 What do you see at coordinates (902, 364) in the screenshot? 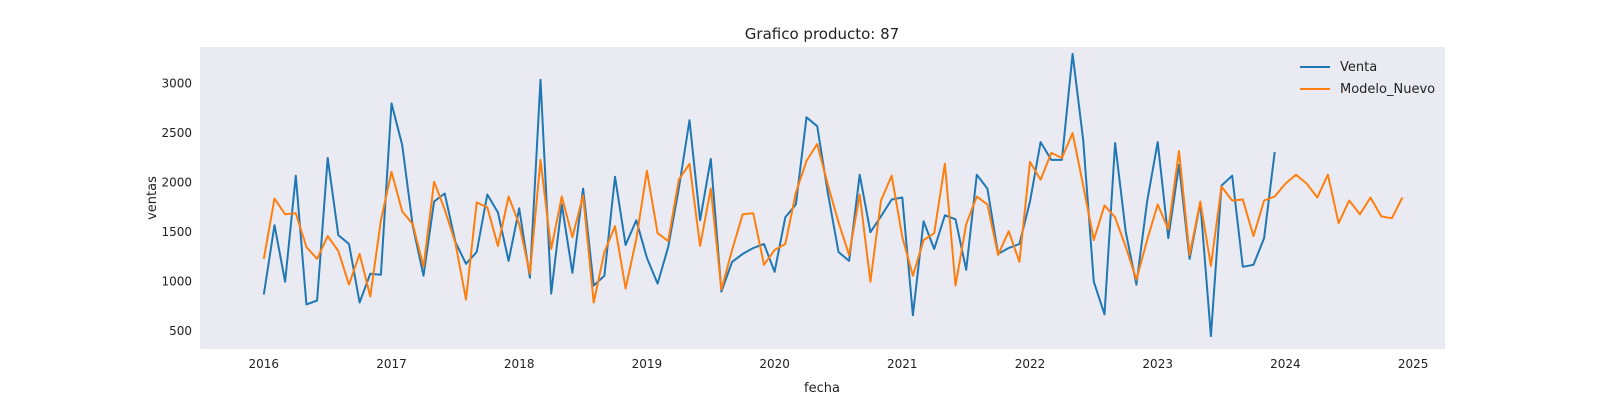
I see `x-tick-label: 2021` at bounding box center [902, 364].